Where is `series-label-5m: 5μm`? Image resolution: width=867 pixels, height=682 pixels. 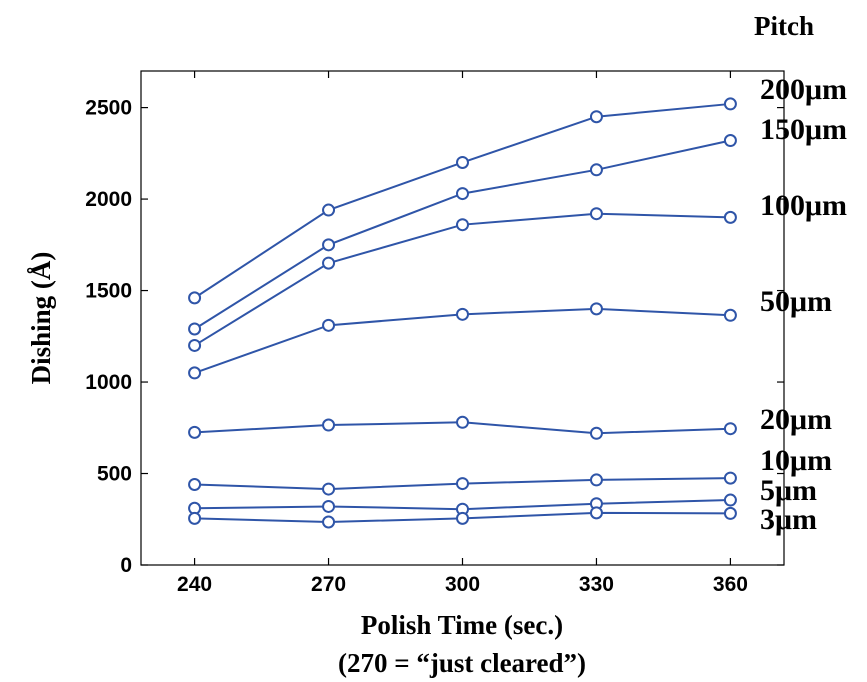 series-label-5m: 5μm is located at coordinates (788, 490).